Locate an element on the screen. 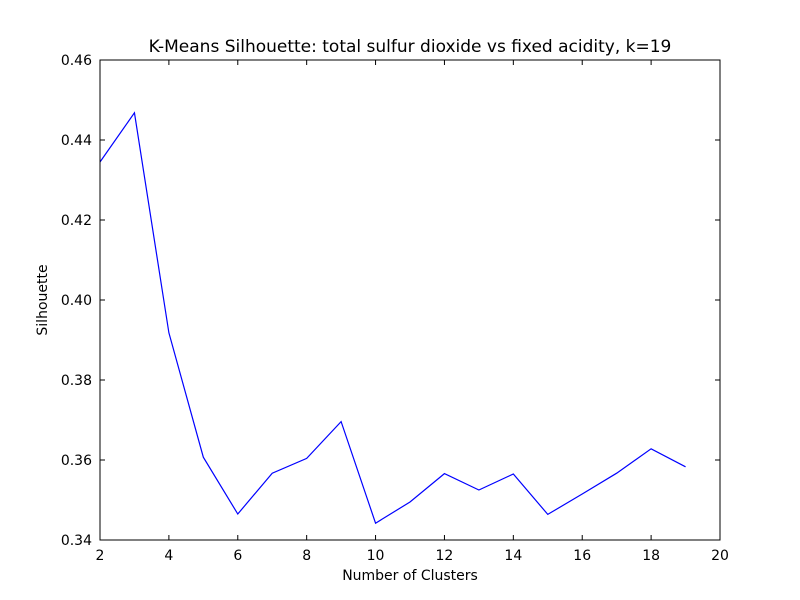 This screenshot has height=600, width=800. x-tick-label: 4 is located at coordinates (168, 556).